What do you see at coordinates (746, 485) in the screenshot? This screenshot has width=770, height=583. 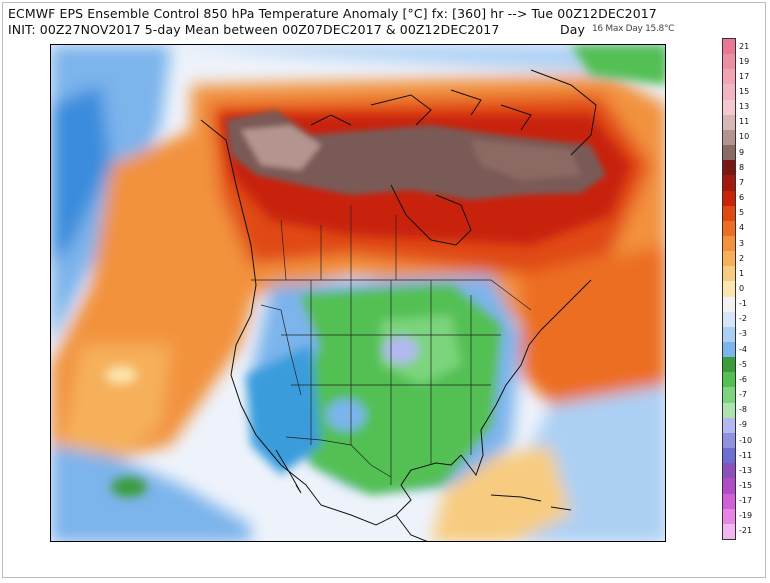 I see `legend-label: -15` at bounding box center [746, 485].